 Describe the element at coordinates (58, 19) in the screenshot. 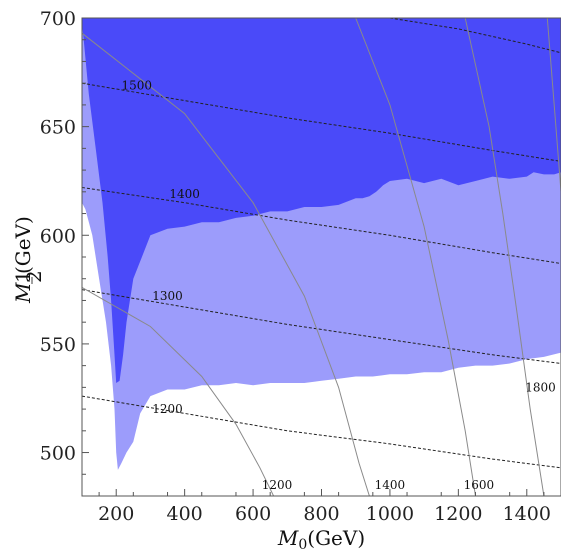

I see `y-tick-label: 700` at that location.